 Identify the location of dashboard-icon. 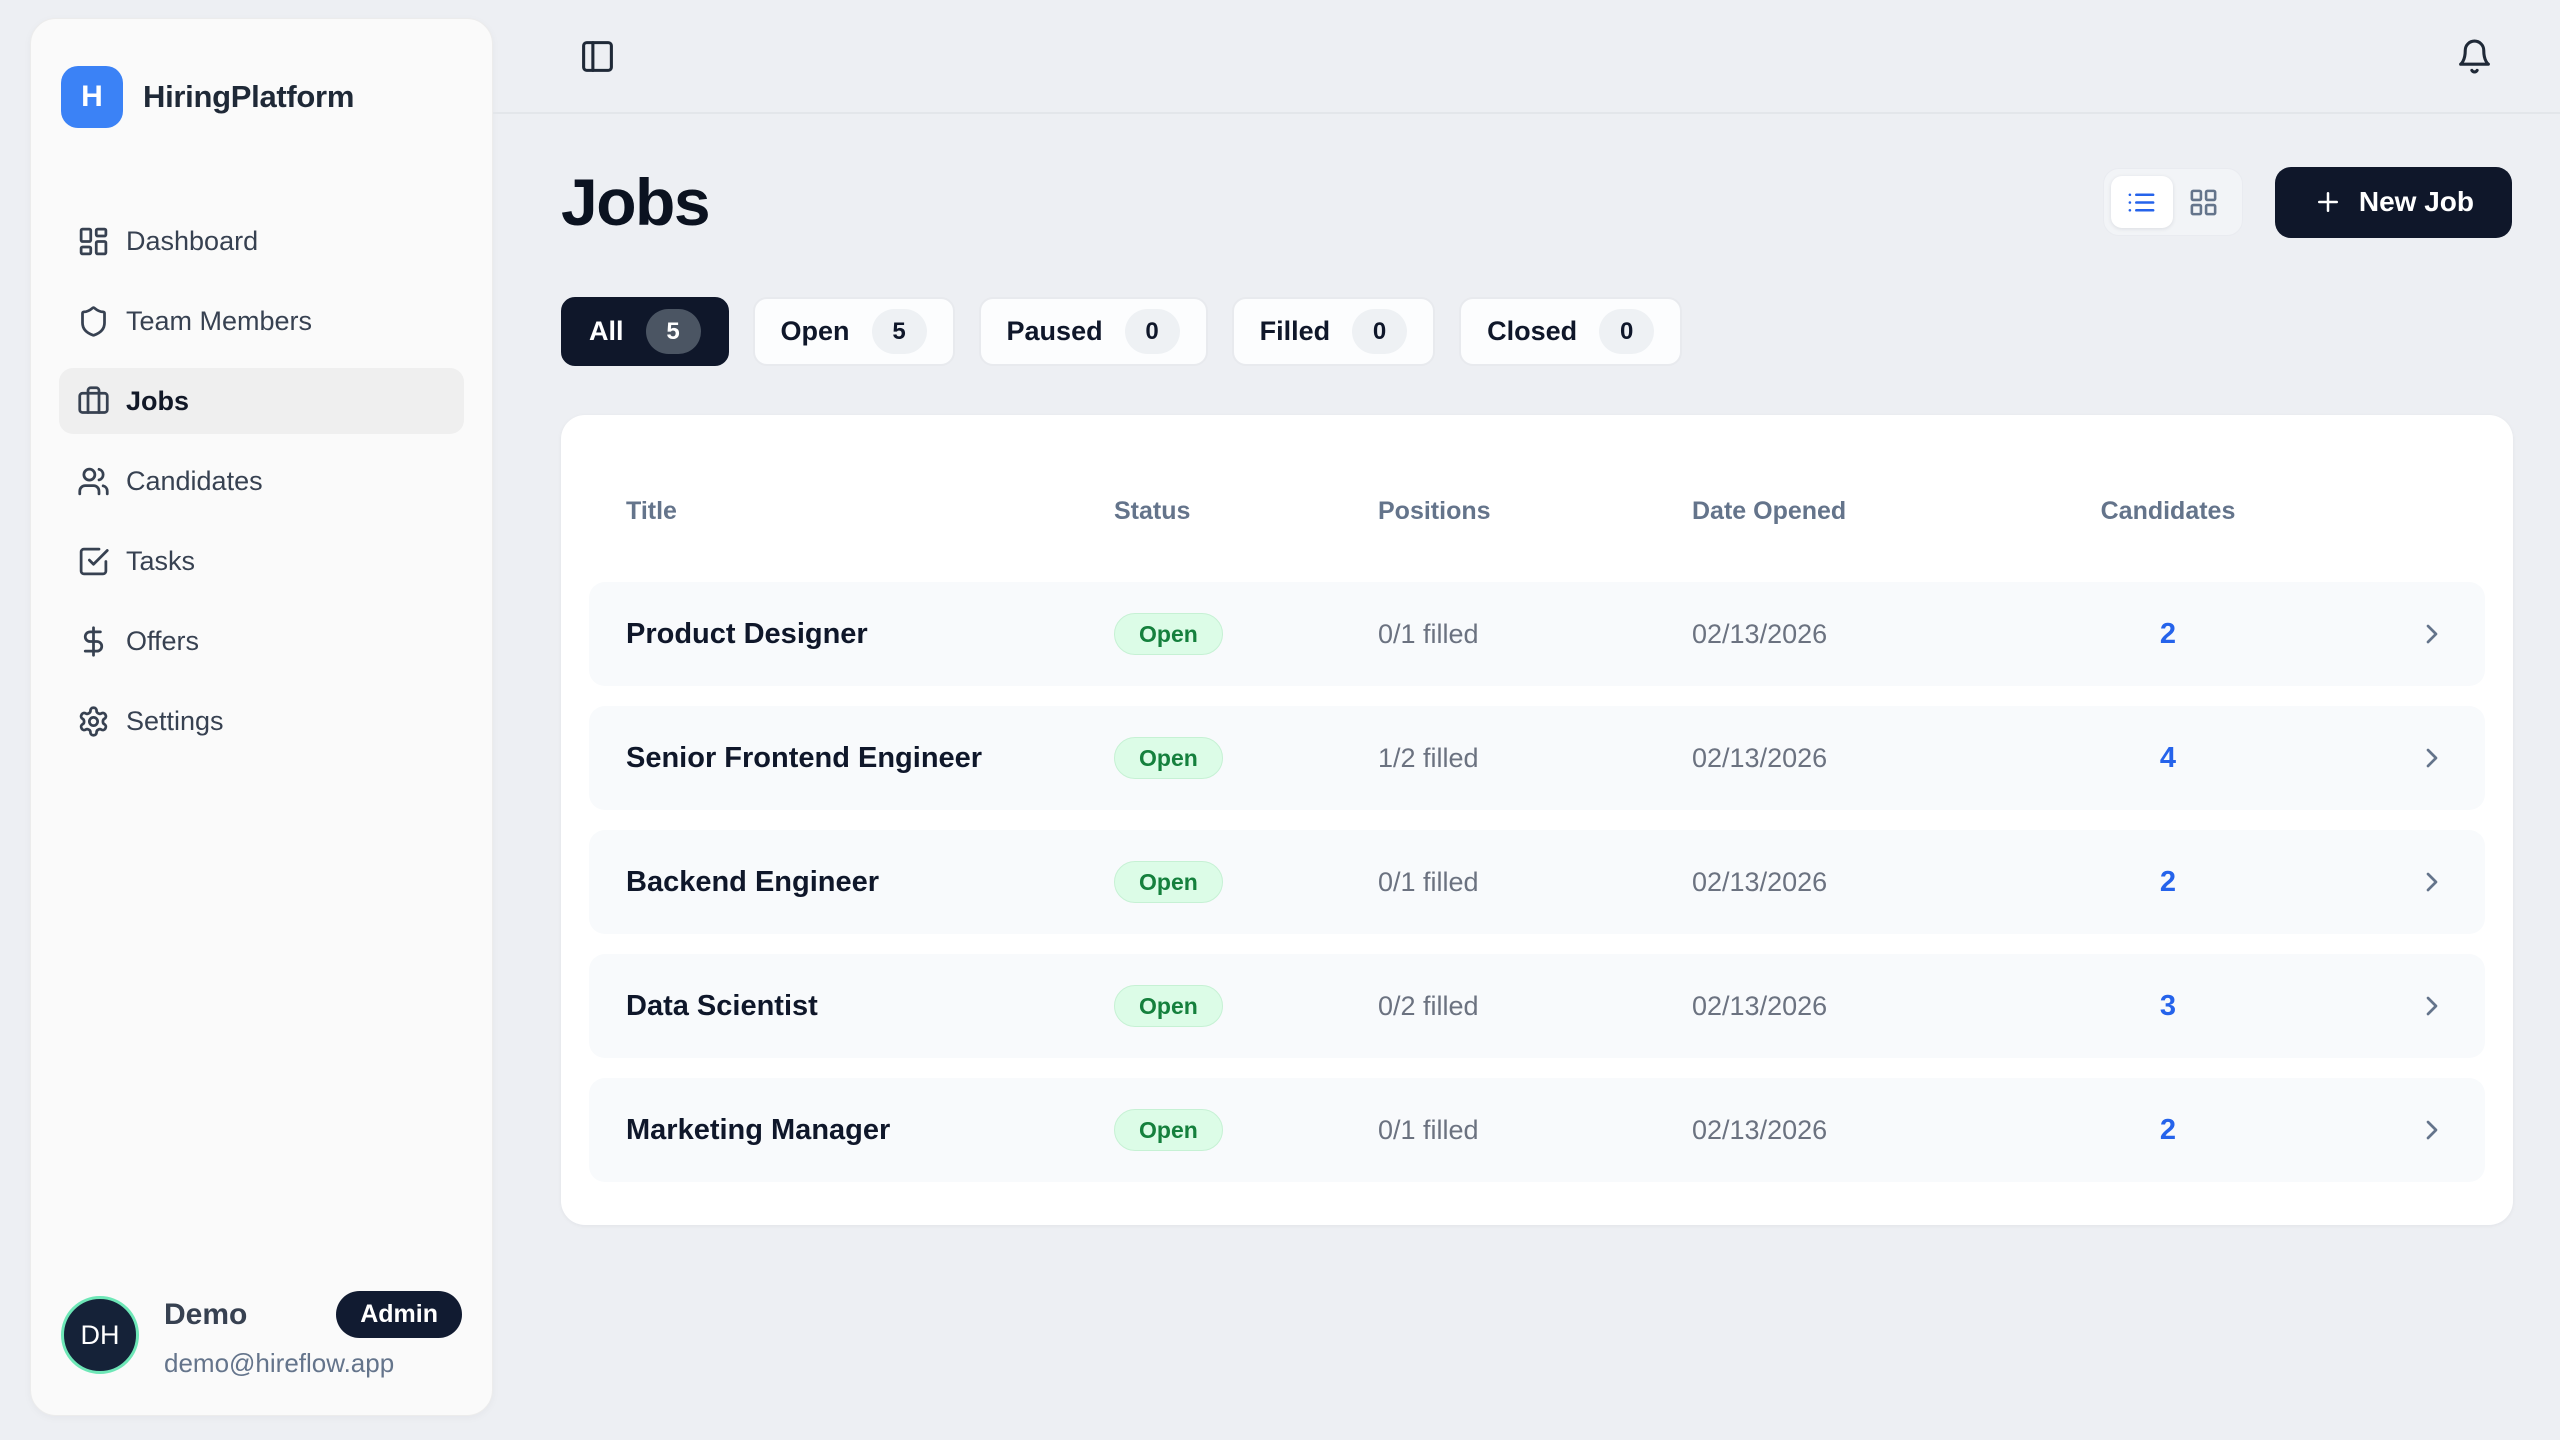
(93, 241).